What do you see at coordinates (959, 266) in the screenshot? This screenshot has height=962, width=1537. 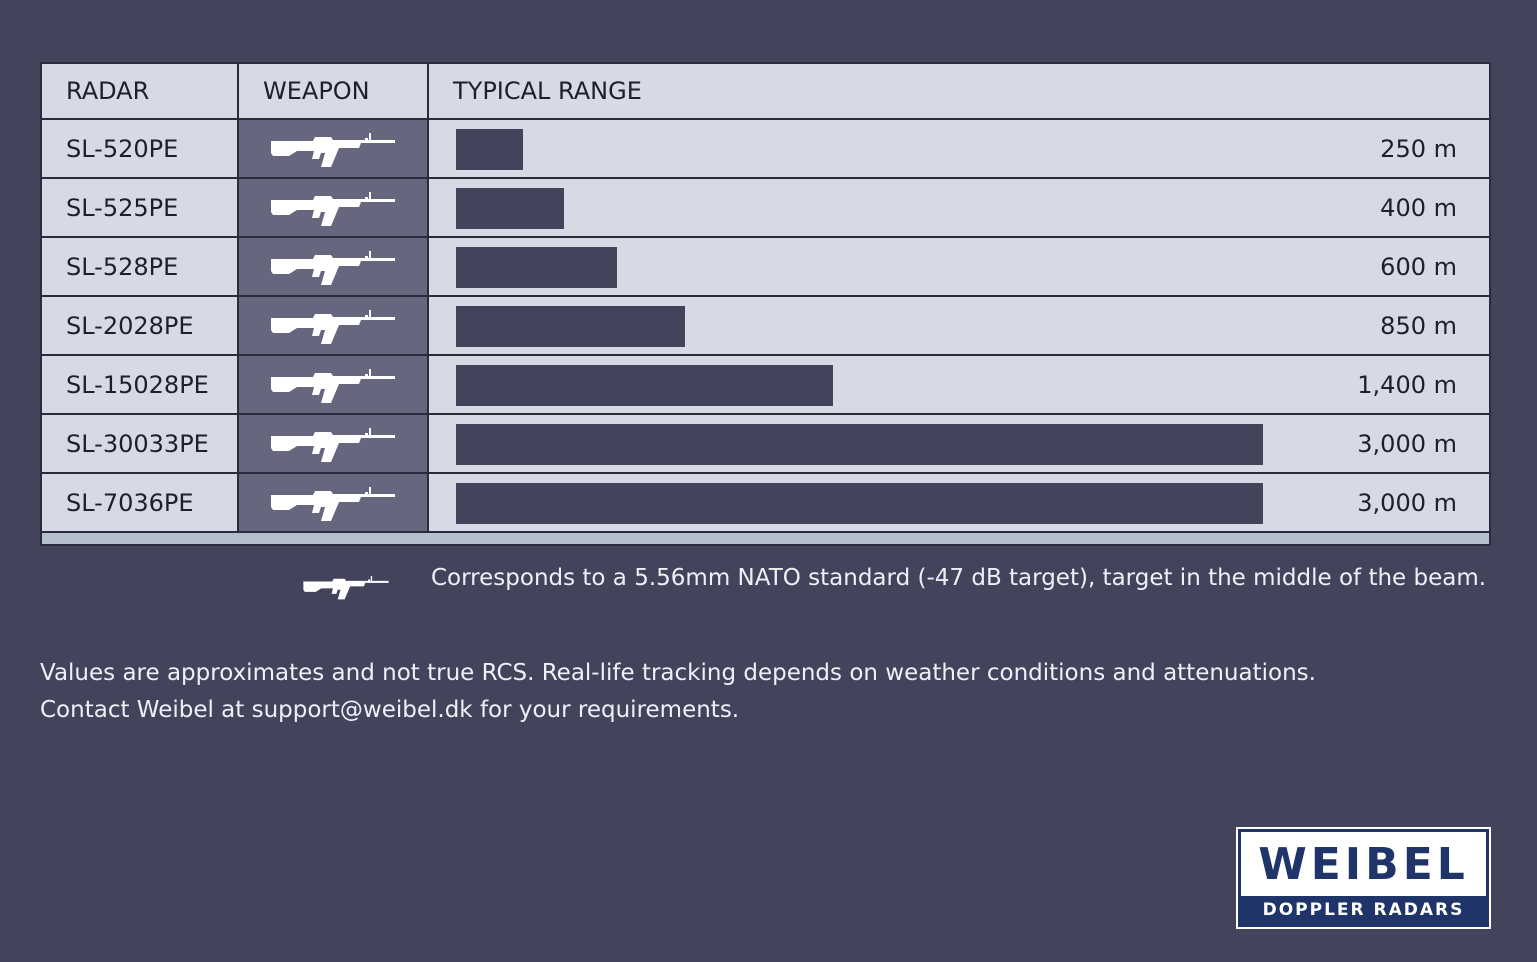 I see `range-cell: 600 m` at bounding box center [959, 266].